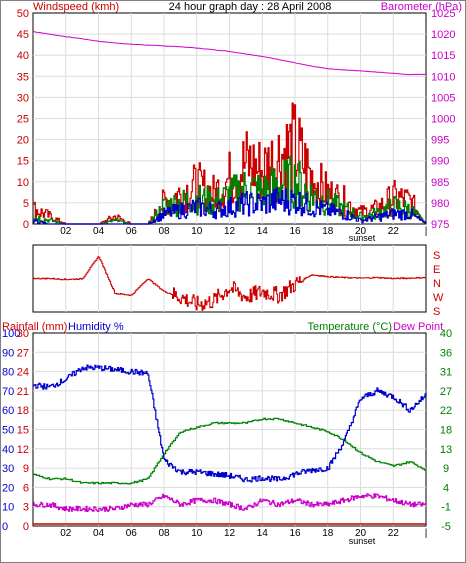  I want to click on wind-speed-line, so click(229, 190).